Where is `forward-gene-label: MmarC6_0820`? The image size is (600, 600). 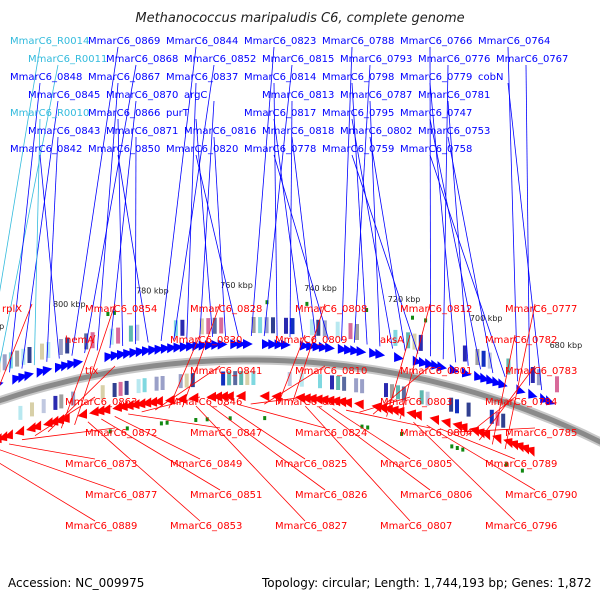 forward-gene-label: MmarC6_0820 is located at coordinates (202, 149).